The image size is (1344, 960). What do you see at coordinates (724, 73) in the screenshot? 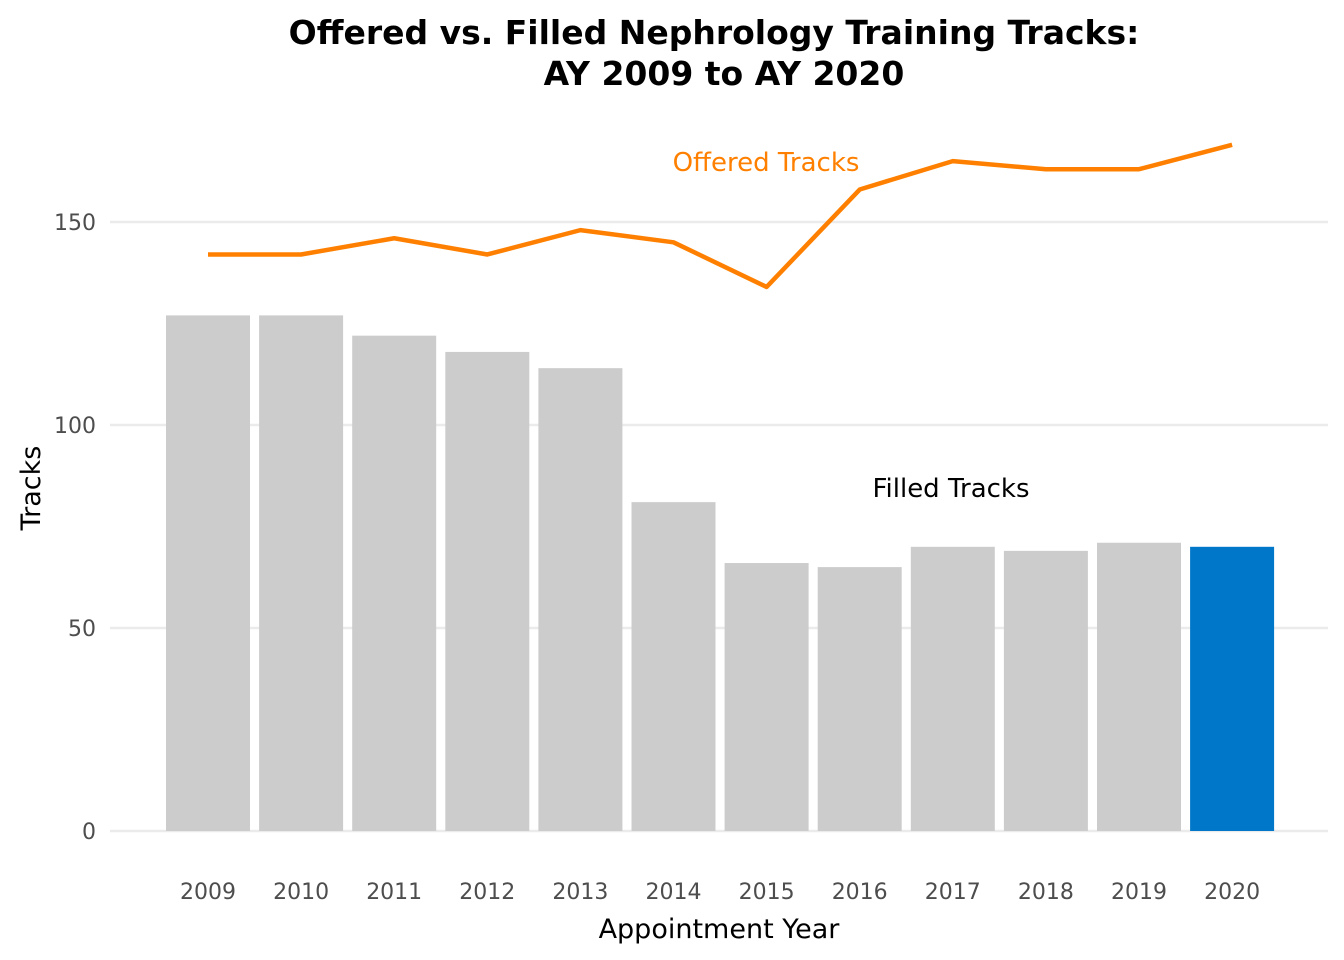
I see `chart-subtitle: AY 2009 to AY 2020` at bounding box center [724, 73].